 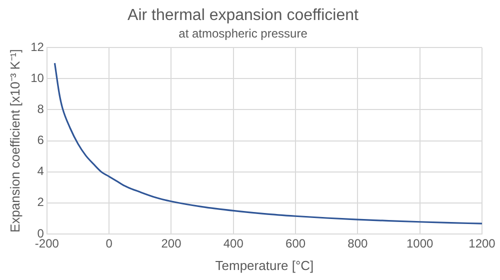 What do you see at coordinates (109, 243) in the screenshot?
I see `x-tick-label: 0` at bounding box center [109, 243].